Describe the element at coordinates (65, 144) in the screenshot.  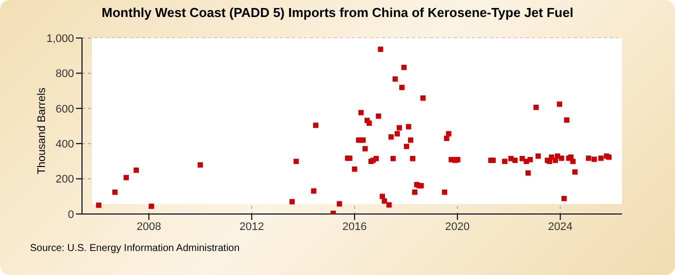
I see `y-tick-label: 400` at that location.